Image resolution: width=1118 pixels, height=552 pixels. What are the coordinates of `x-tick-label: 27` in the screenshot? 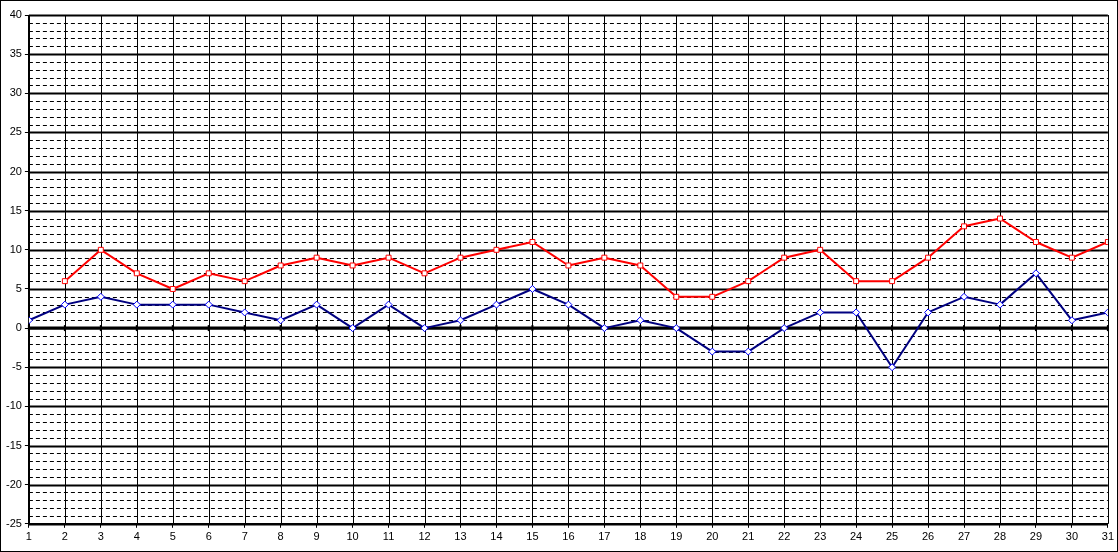 It's located at (964, 536).